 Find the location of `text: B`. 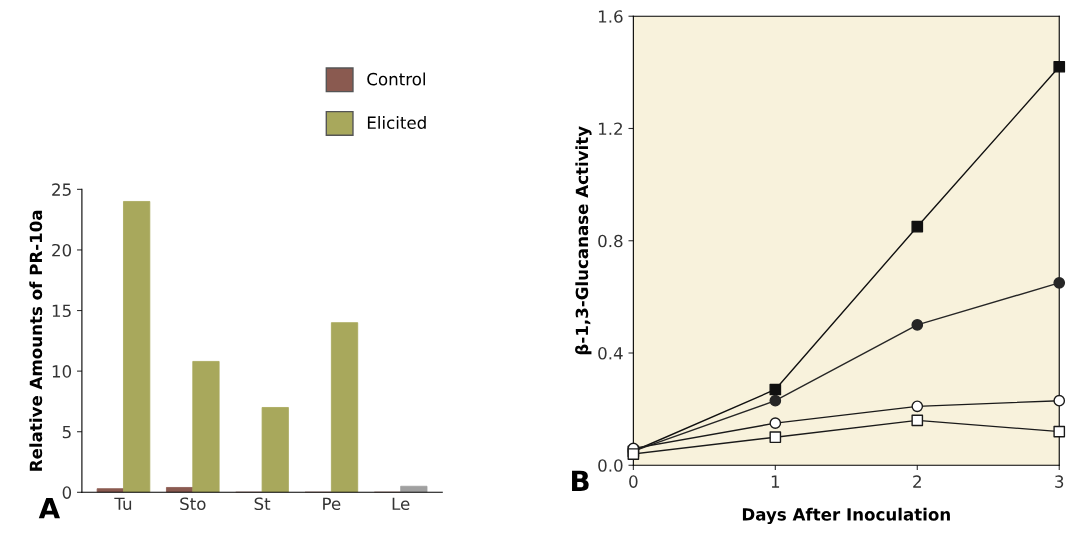

text: B is located at coordinates (580, 480).